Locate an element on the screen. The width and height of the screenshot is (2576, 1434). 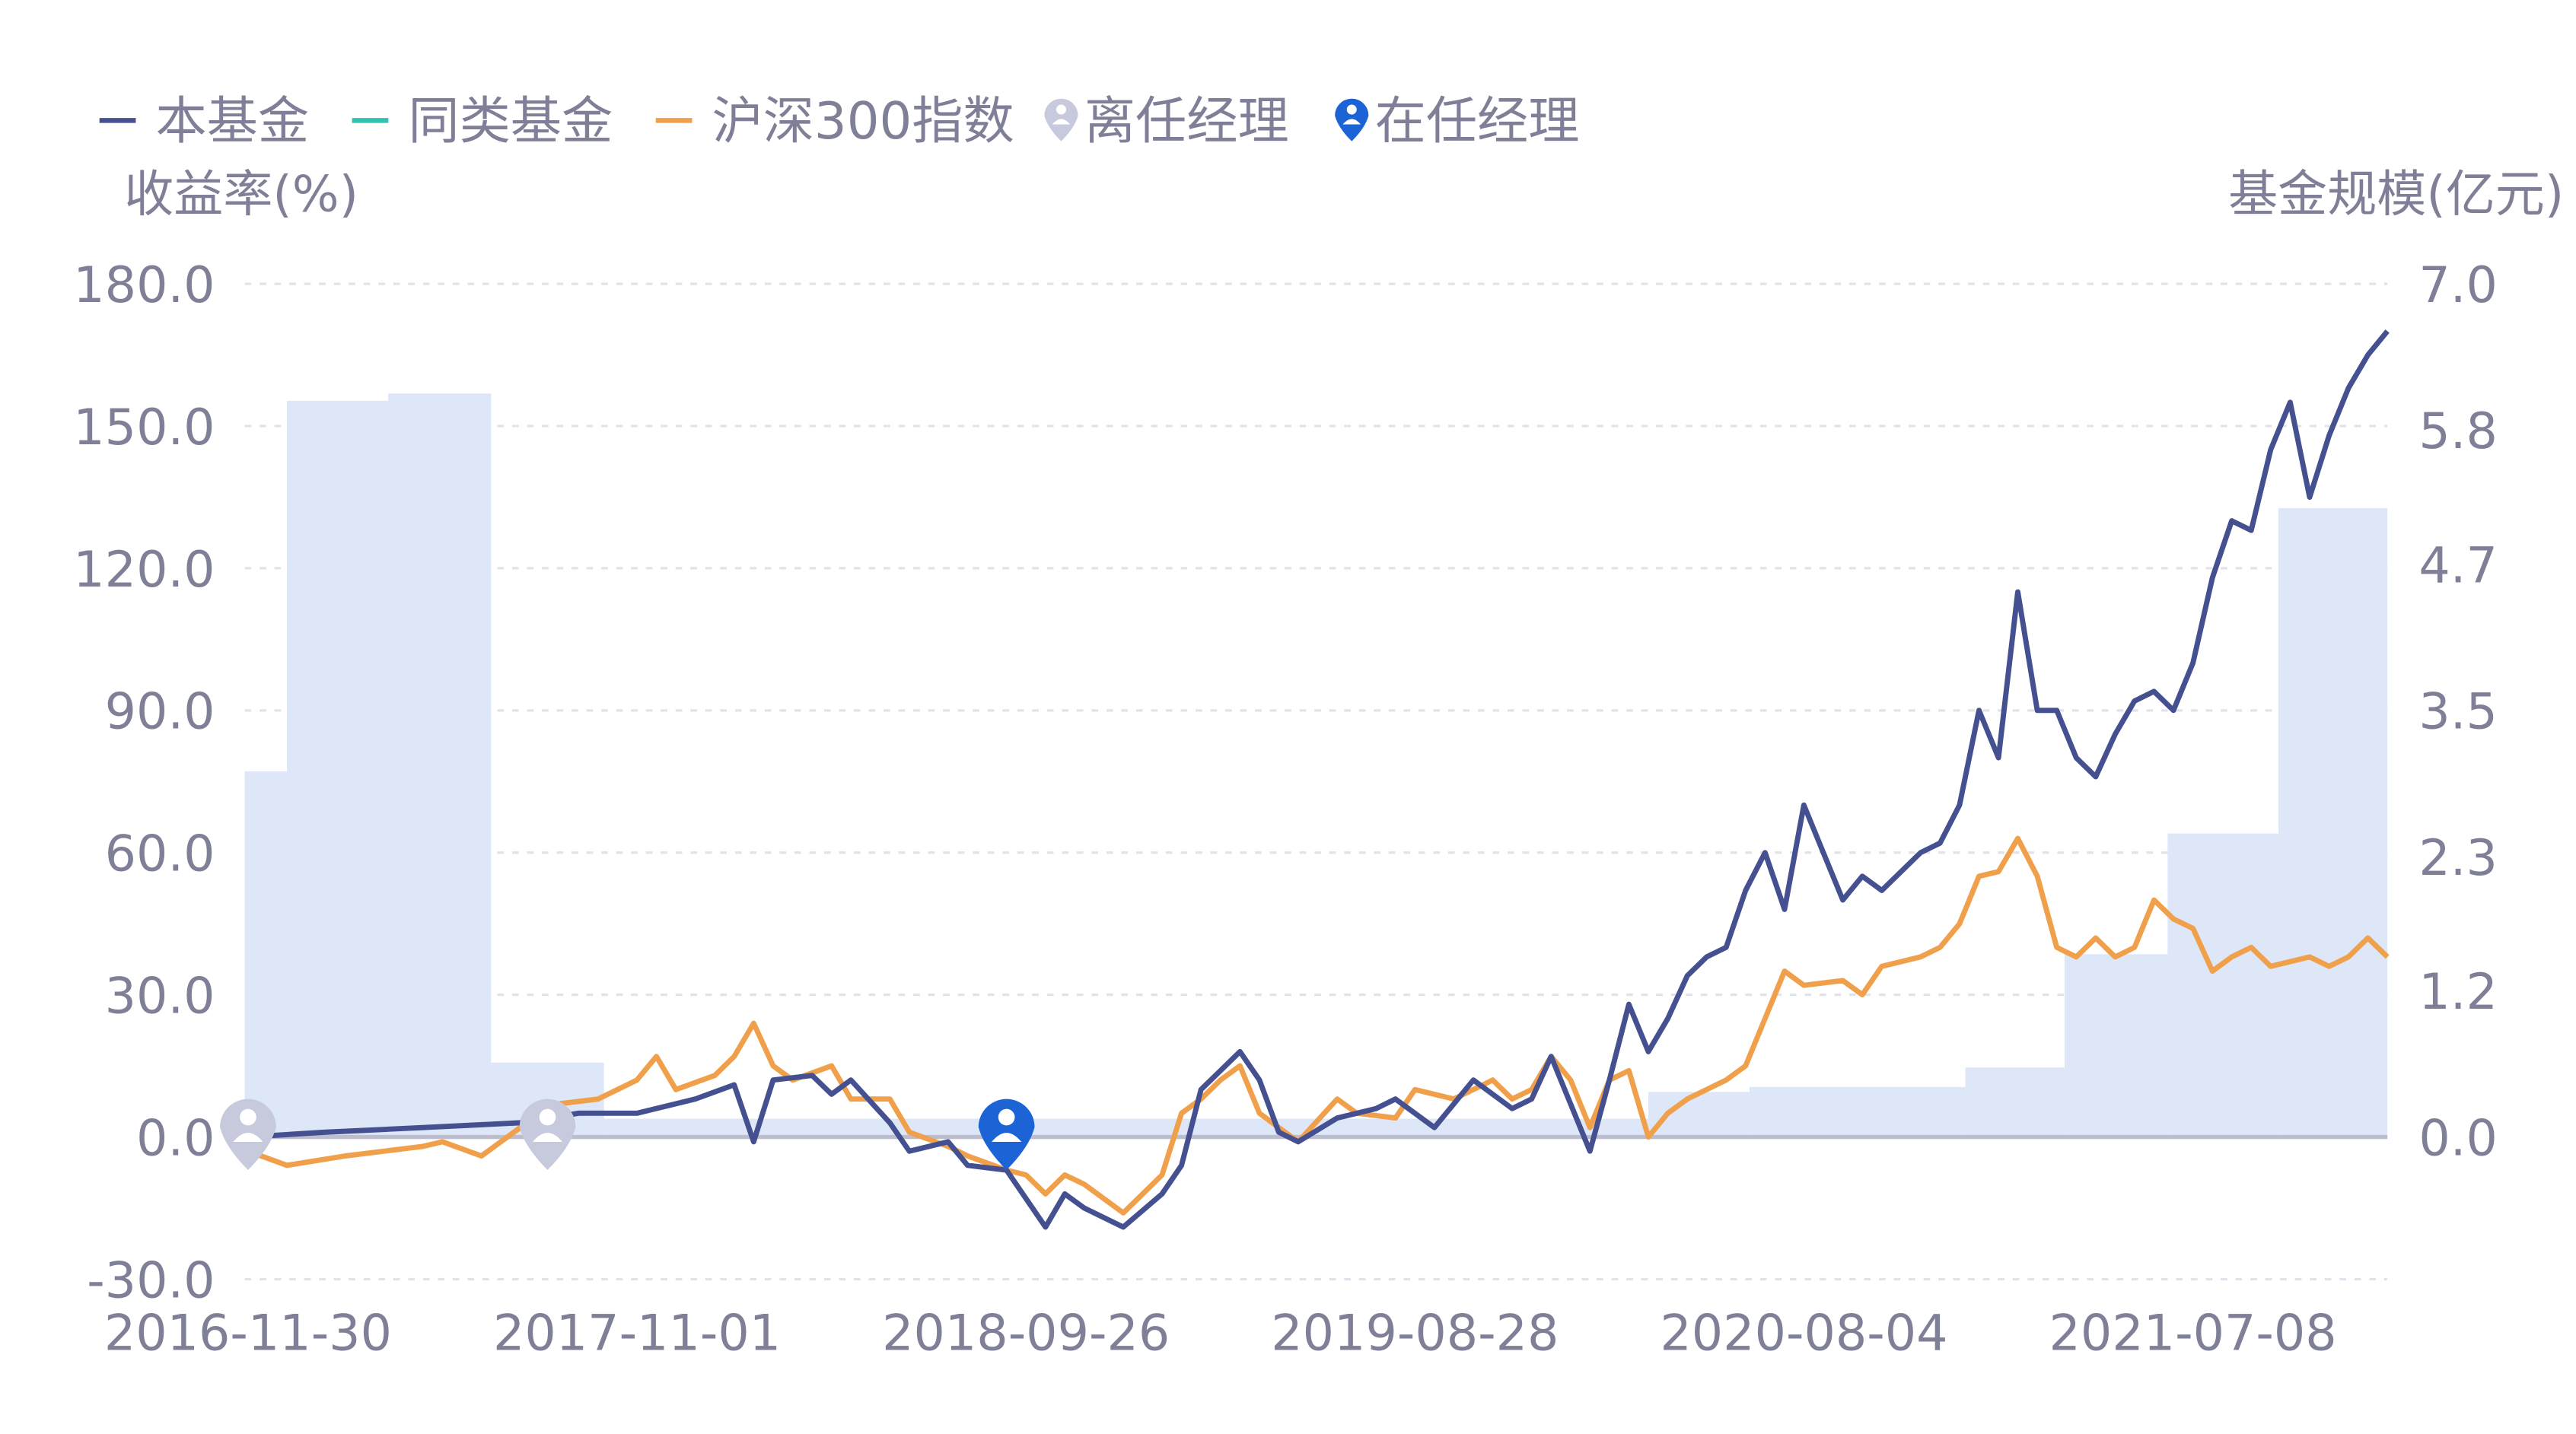
legend-item: 沪深300指数 is located at coordinates (834, 121).